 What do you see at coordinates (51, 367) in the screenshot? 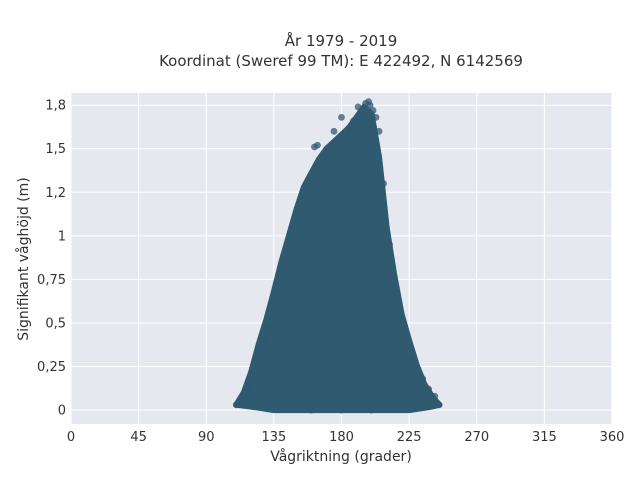
I see `y-tick-label: 0,25` at bounding box center [51, 367].